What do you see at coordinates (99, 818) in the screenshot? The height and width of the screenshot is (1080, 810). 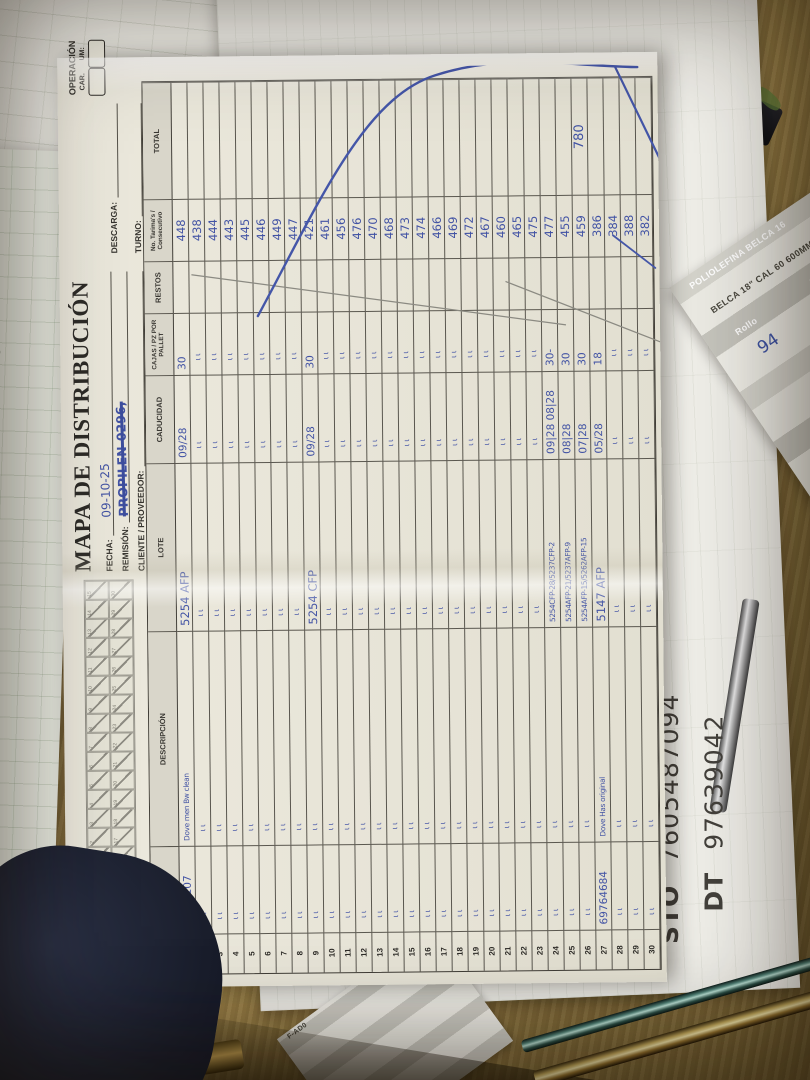 I see `pallet-cell: 3` at bounding box center [99, 818].